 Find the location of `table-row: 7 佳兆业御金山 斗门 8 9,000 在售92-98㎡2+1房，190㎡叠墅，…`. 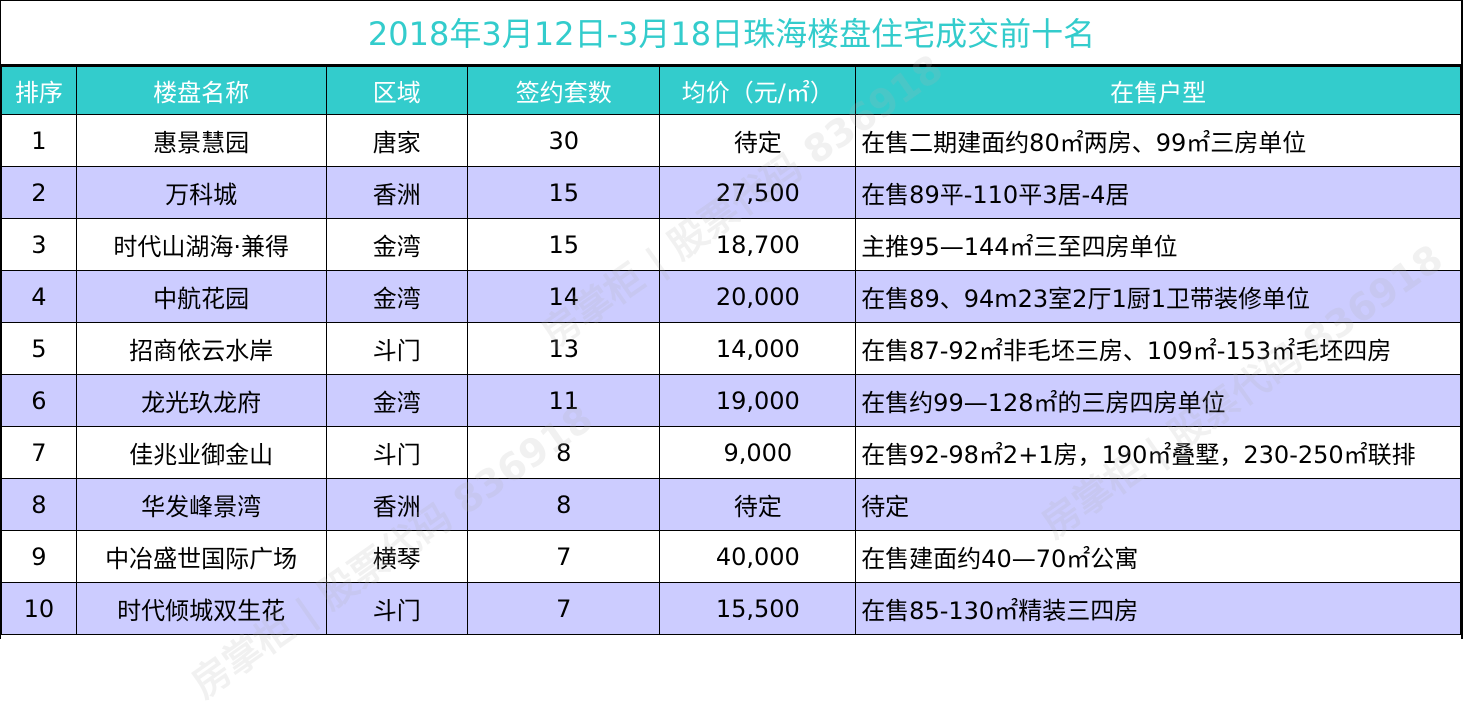

table-row: 7 佳兆业御金山 斗门 8 9,000 在售92-98㎡2+1房，190㎡叠墅，… is located at coordinates (731, 452).